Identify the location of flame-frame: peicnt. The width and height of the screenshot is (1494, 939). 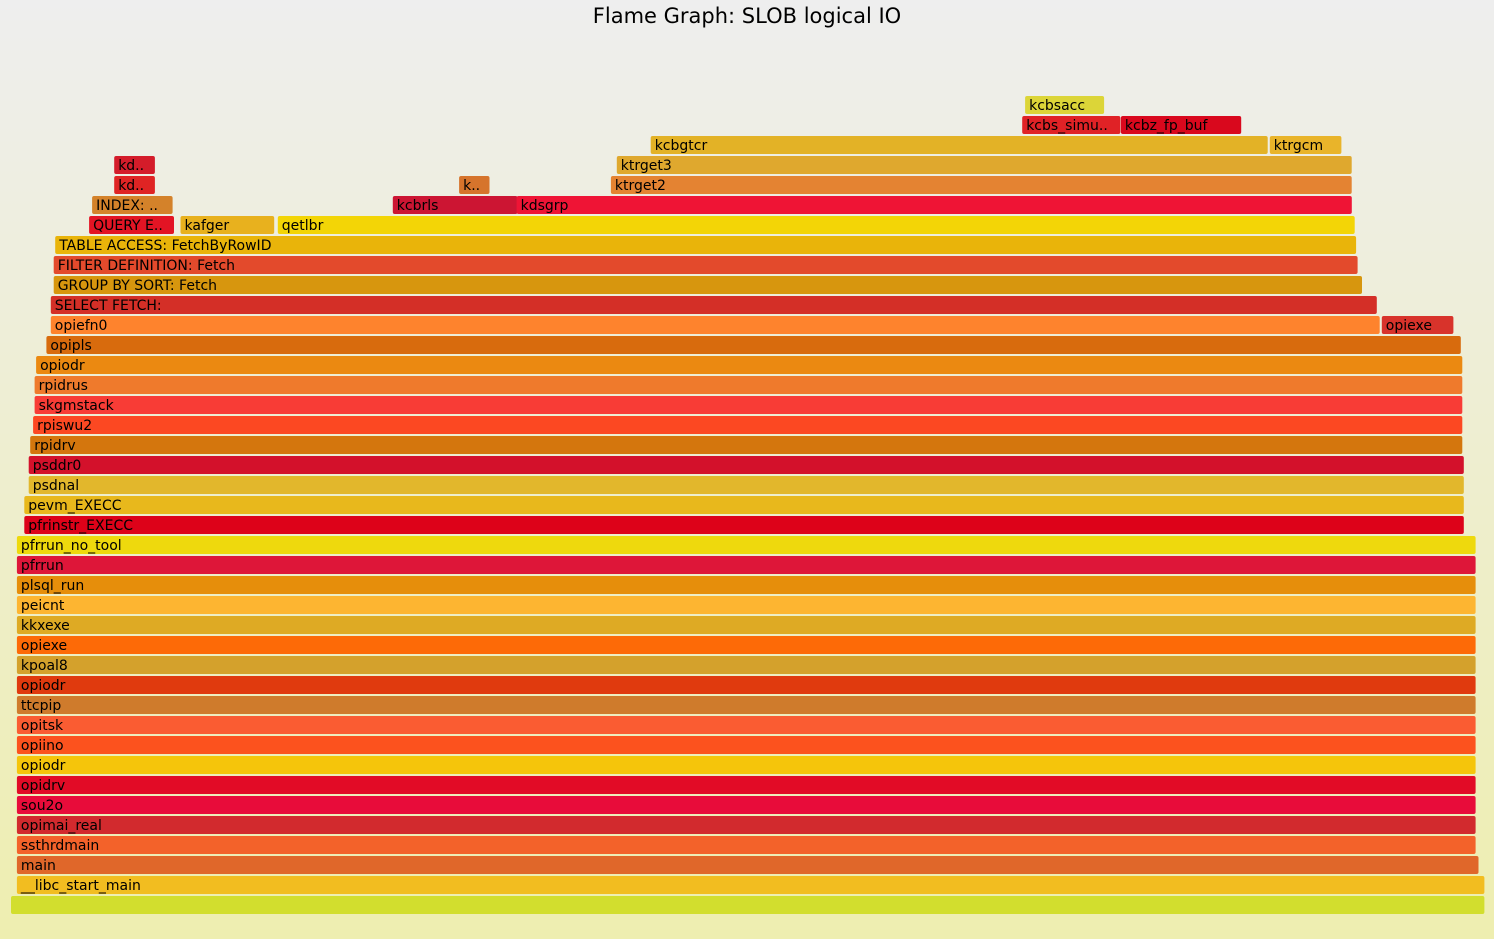
(746, 605).